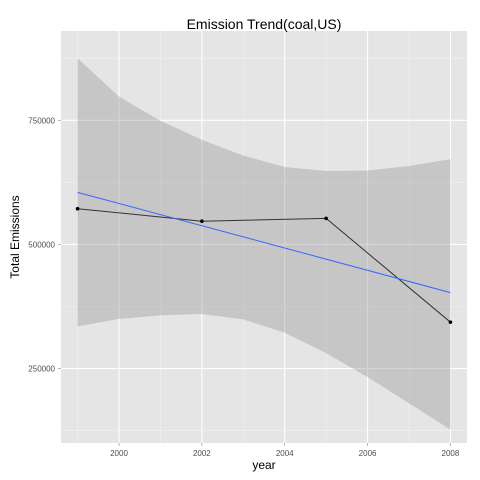 Image resolution: width=480 pixels, height=480 pixels. I want to click on y-tick-label: 500000, so click(41, 244).